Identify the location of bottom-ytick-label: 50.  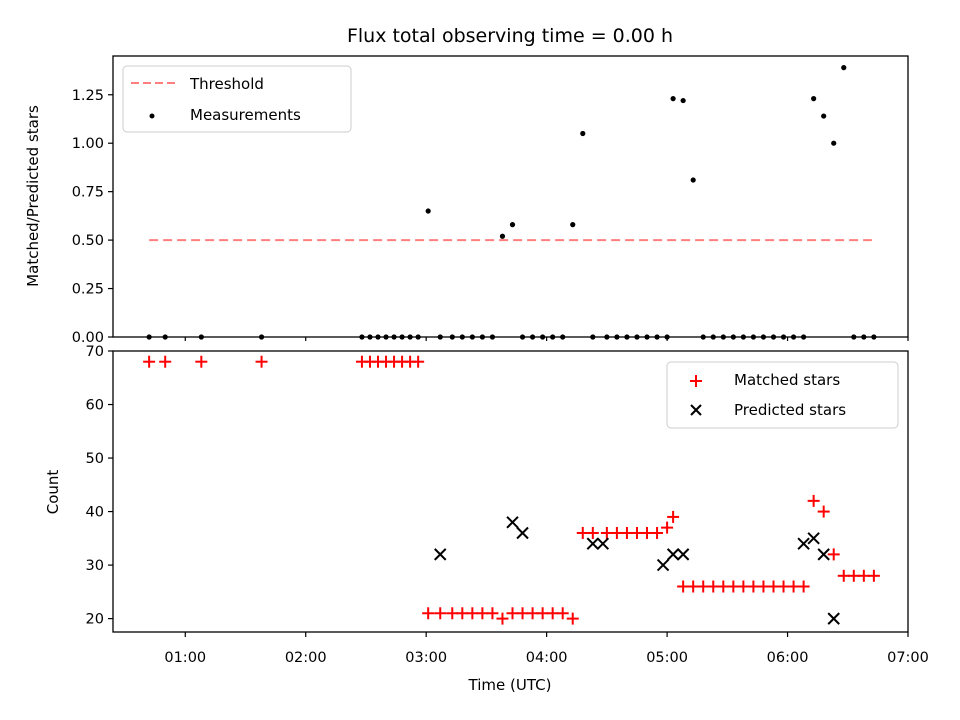
(95, 459).